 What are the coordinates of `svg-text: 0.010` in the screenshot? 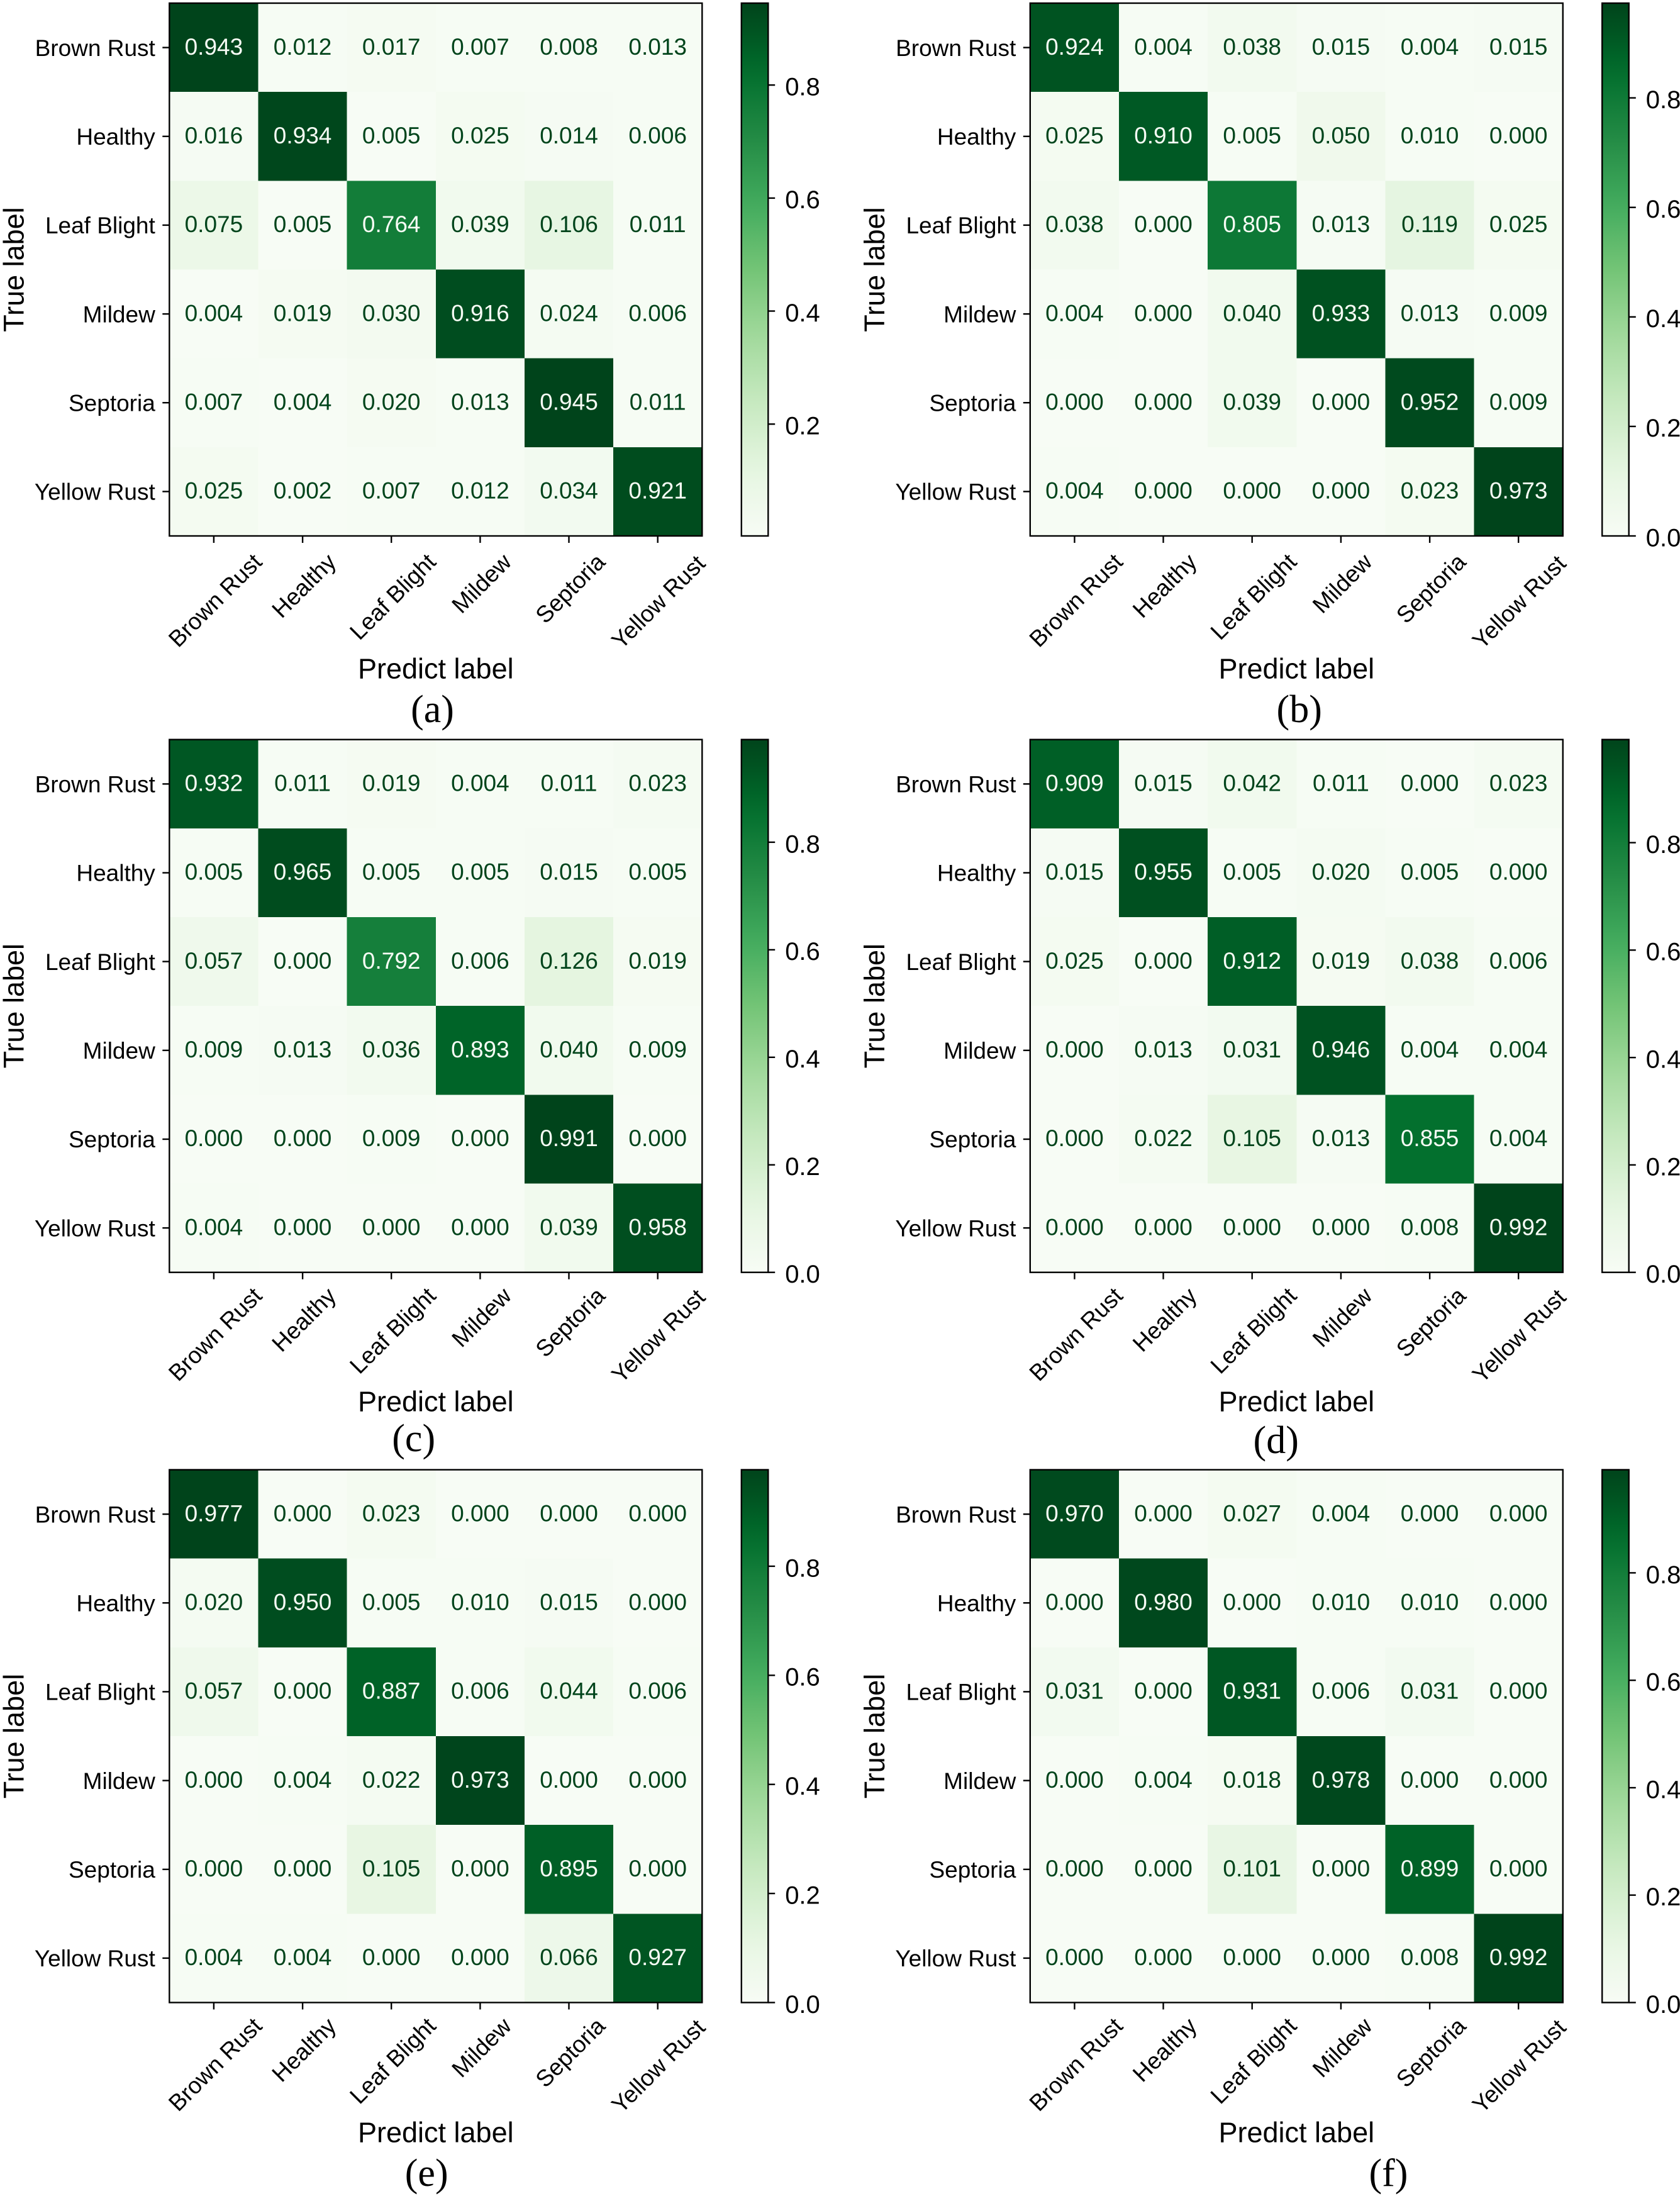 It's located at (1430, 1603).